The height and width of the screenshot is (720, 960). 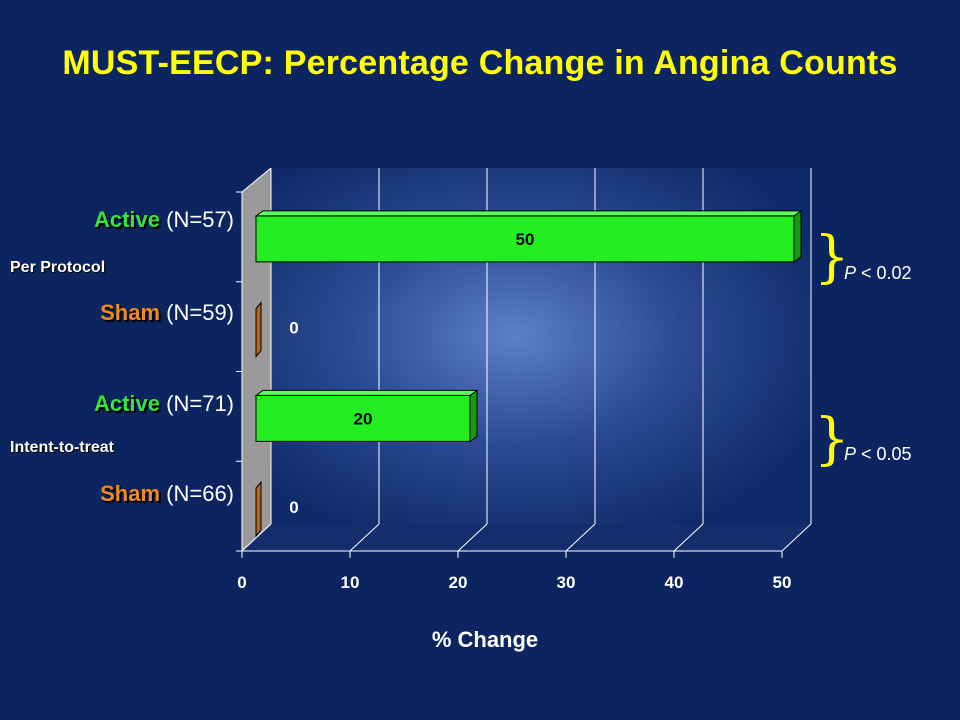 I want to click on bar-1: 50, so click(x=528, y=236).